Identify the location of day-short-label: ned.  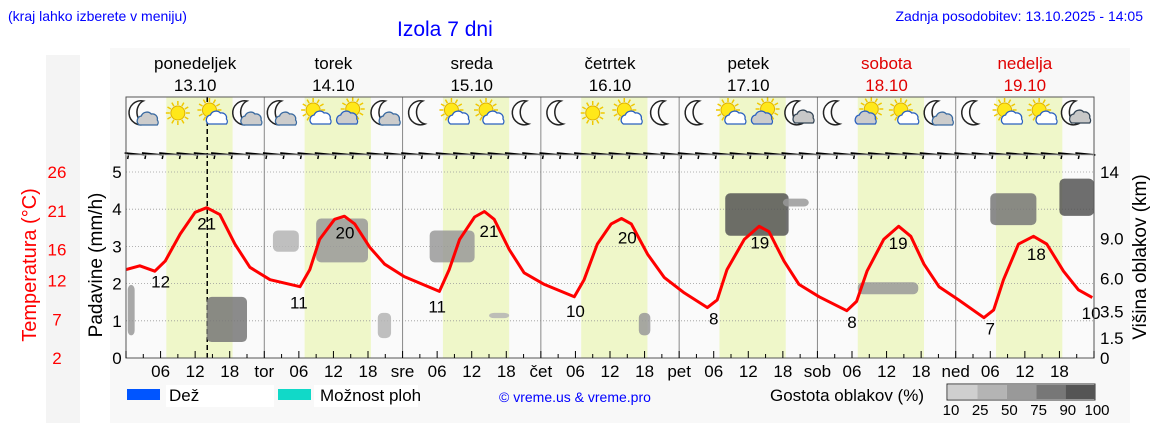
(956, 371).